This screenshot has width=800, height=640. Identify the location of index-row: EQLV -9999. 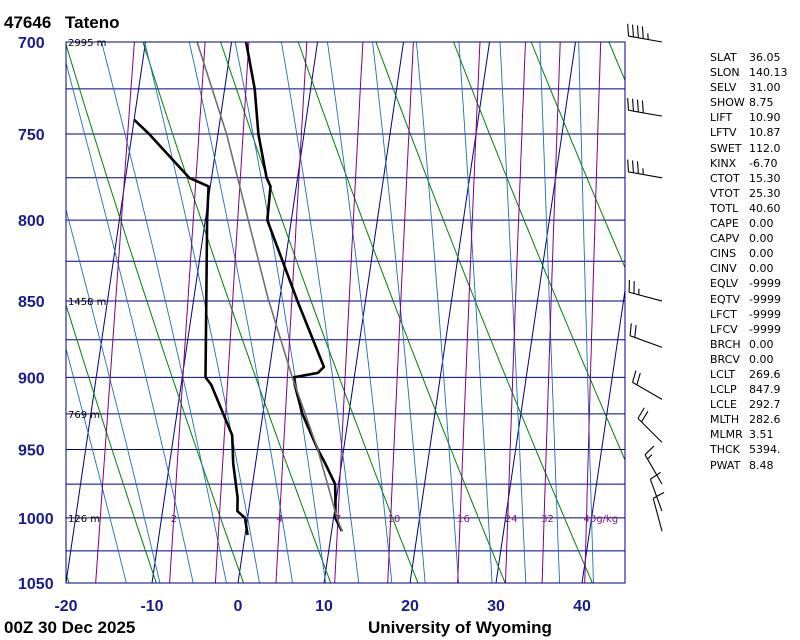
(753, 283).